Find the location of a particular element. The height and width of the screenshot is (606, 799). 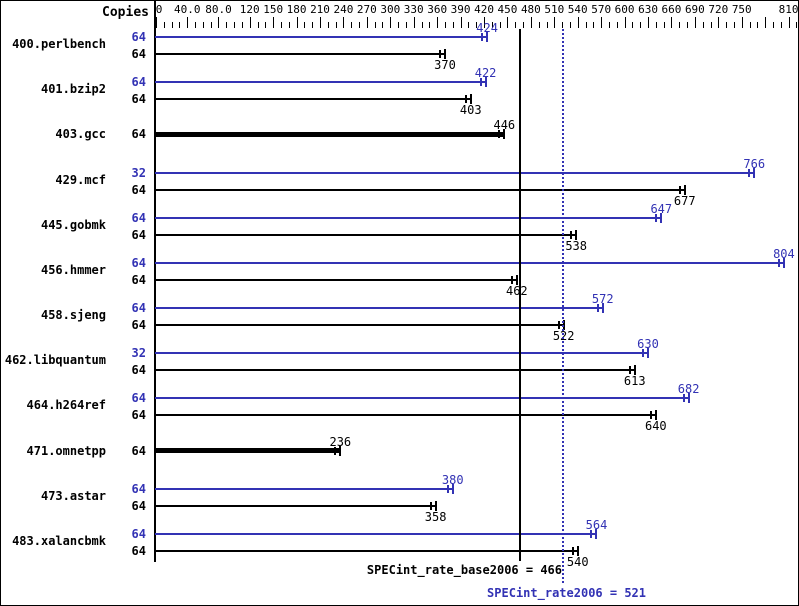

bar-value-label: 647 is located at coordinates (661, 208).